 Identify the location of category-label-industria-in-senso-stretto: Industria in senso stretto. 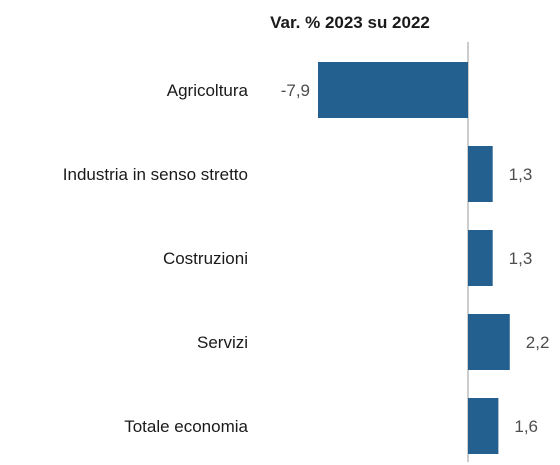
(155, 174).